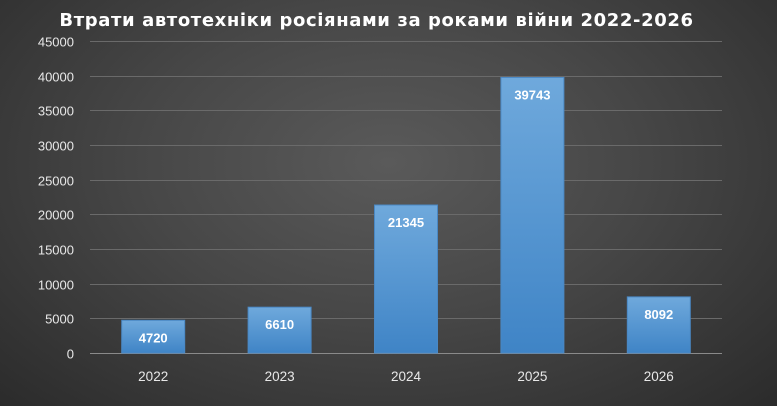 The width and height of the screenshot is (777, 406). What do you see at coordinates (659, 376) in the screenshot?
I see `x-tick-label: 2026` at bounding box center [659, 376].